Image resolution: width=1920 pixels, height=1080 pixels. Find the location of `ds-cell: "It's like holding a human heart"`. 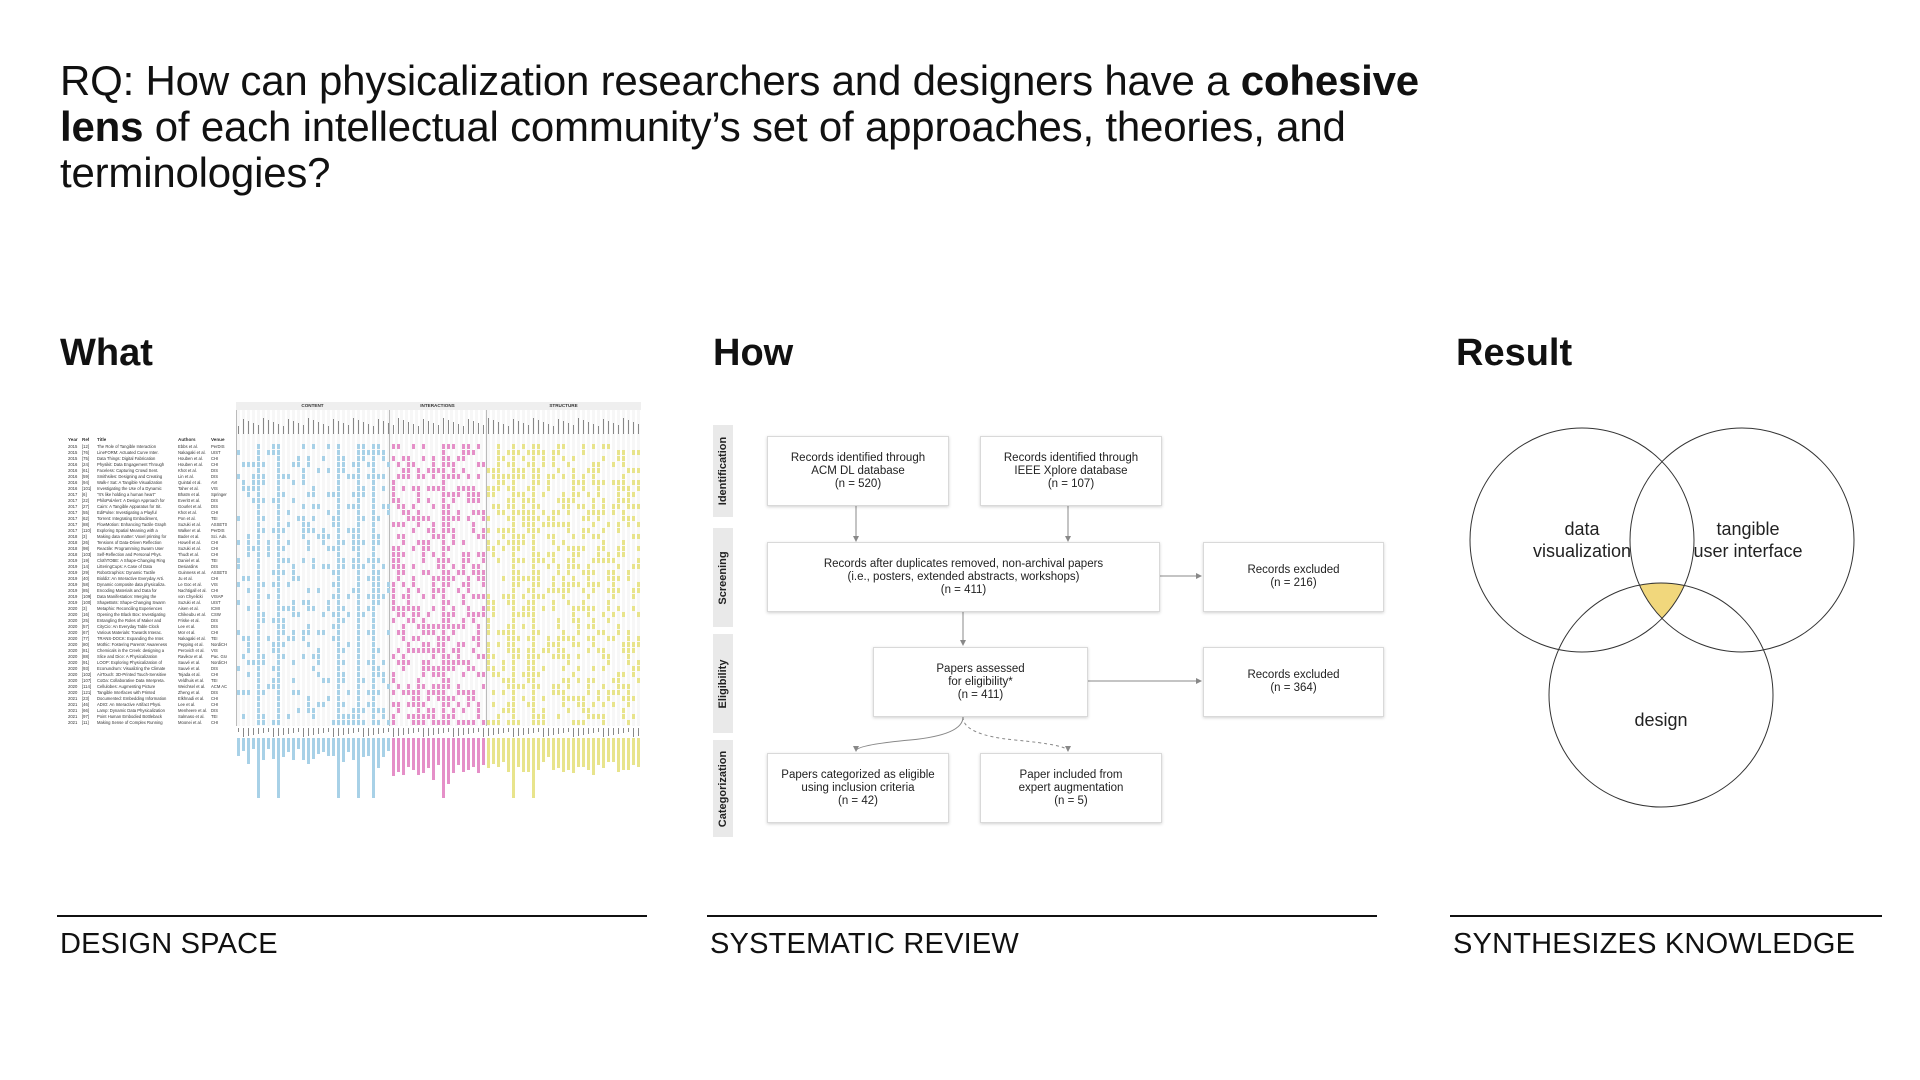

ds-cell: "It's like holding a human heart" is located at coordinates (126, 494).